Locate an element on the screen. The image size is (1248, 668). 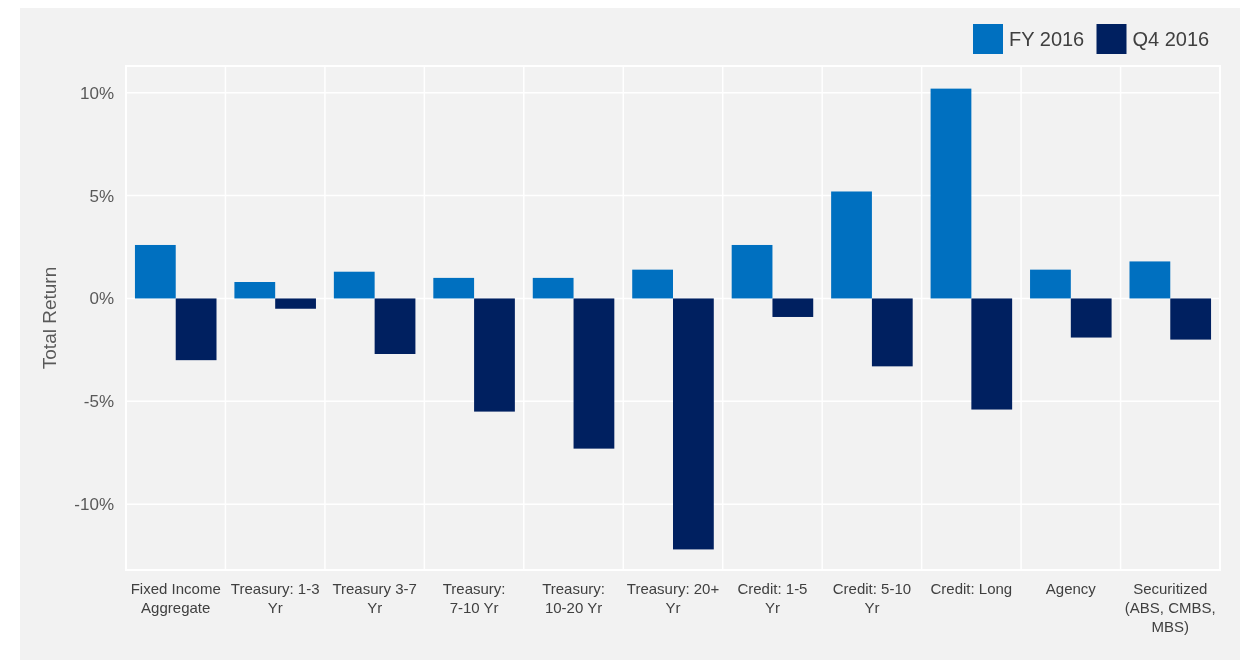
x-tick-label: Treasury: 7-10 Yr is located at coordinates (474, 598).